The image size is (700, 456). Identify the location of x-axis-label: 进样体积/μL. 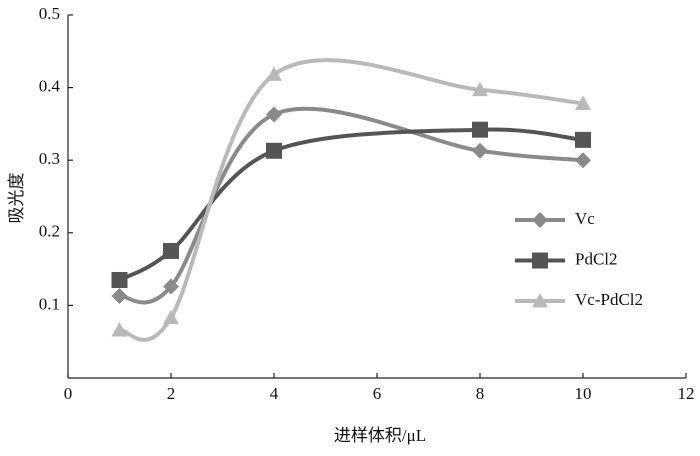
(380, 435).